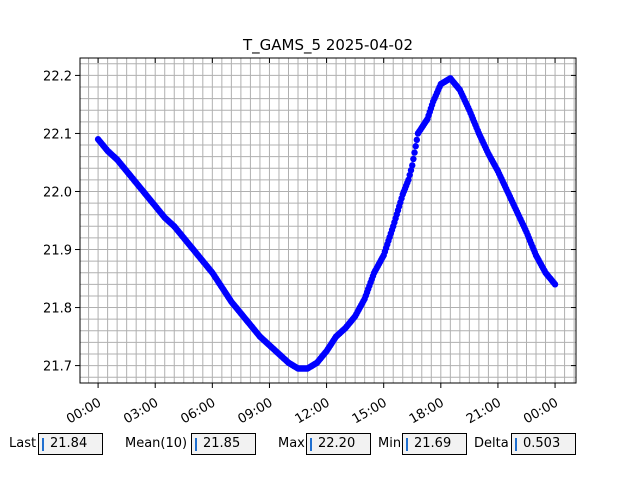 Image resolution: width=640 pixels, height=480 pixels. I want to click on y-tick-label: 22.0, so click(57, 192).